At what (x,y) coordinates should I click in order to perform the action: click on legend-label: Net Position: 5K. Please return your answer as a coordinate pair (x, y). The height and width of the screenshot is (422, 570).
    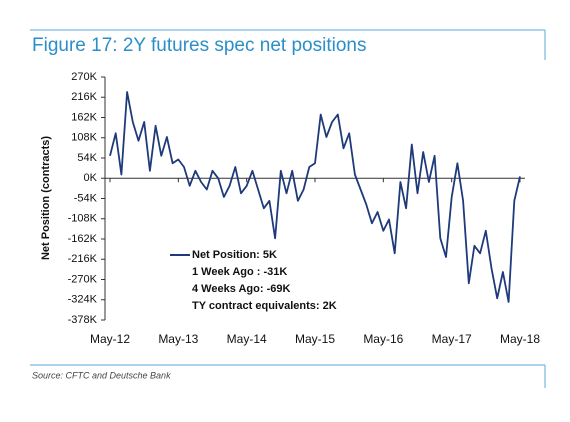
    Looking at the image, I should click on (234, 255).